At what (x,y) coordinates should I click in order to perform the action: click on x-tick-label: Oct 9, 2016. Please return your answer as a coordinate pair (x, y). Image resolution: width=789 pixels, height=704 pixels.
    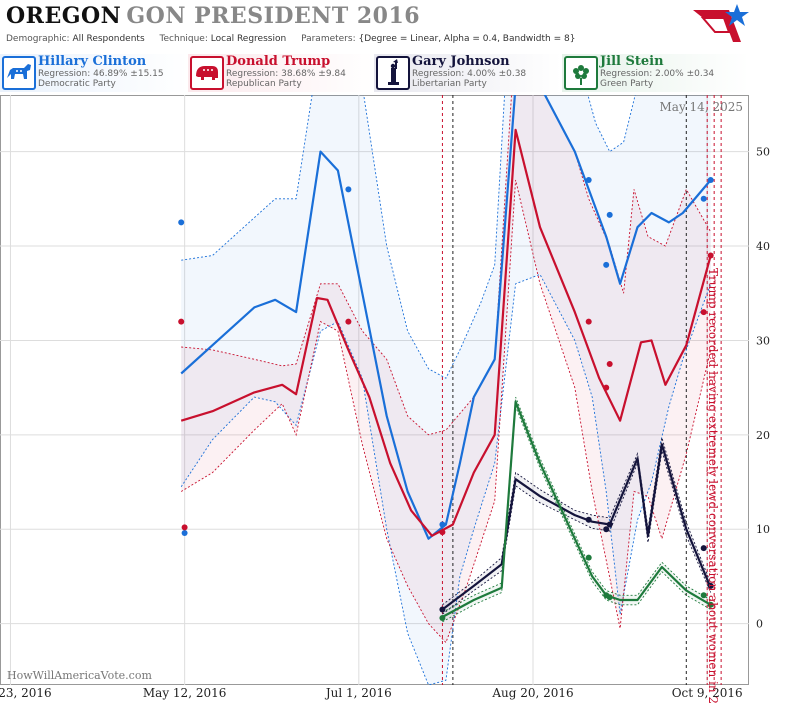
    Looking at the image, I should click on (707, 693).